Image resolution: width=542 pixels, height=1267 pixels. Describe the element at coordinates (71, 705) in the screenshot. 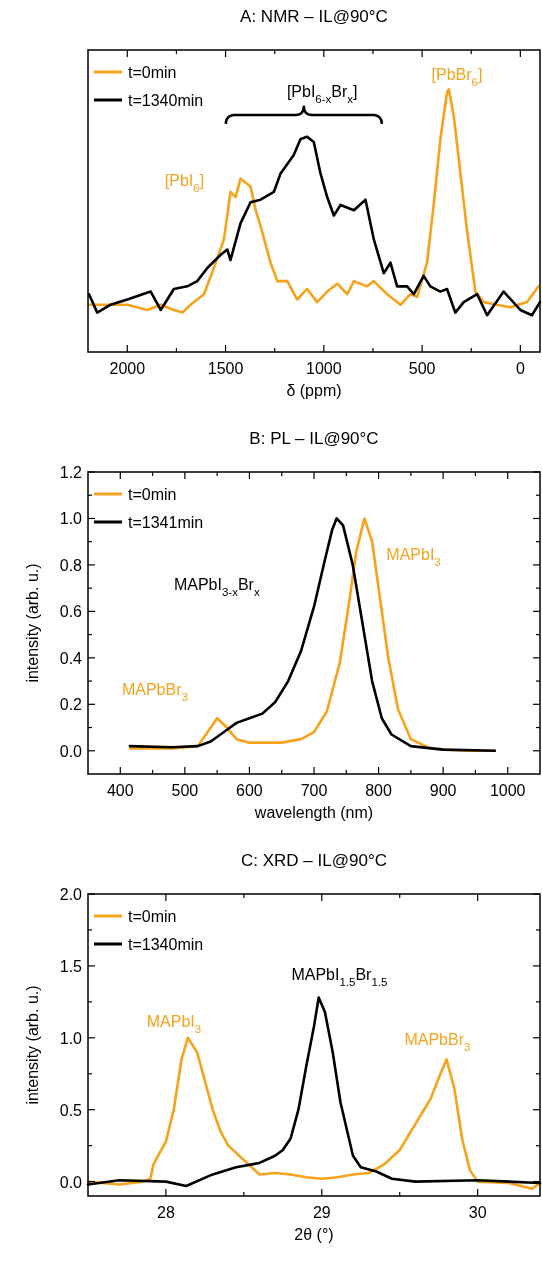

I see `y-tick-label: 0.2` at that location.